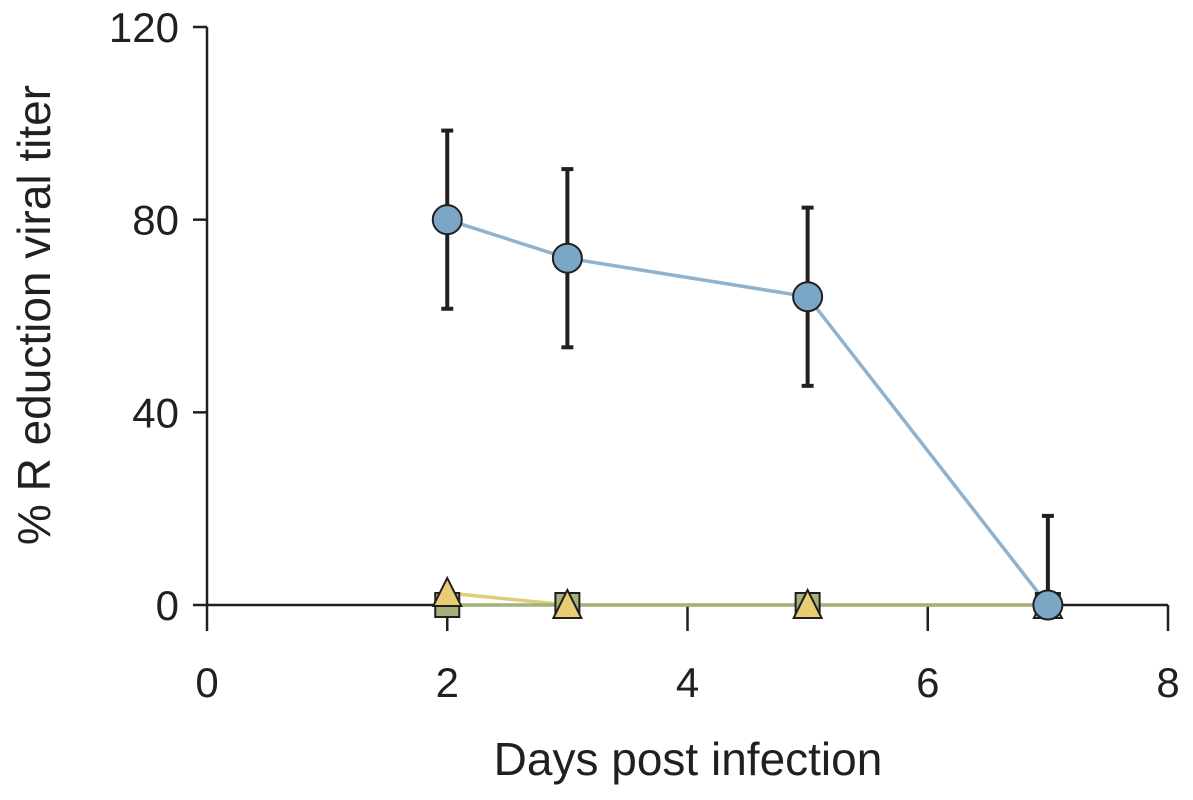  I want to click on y-tick-label-0: 0, so click(167, 605).